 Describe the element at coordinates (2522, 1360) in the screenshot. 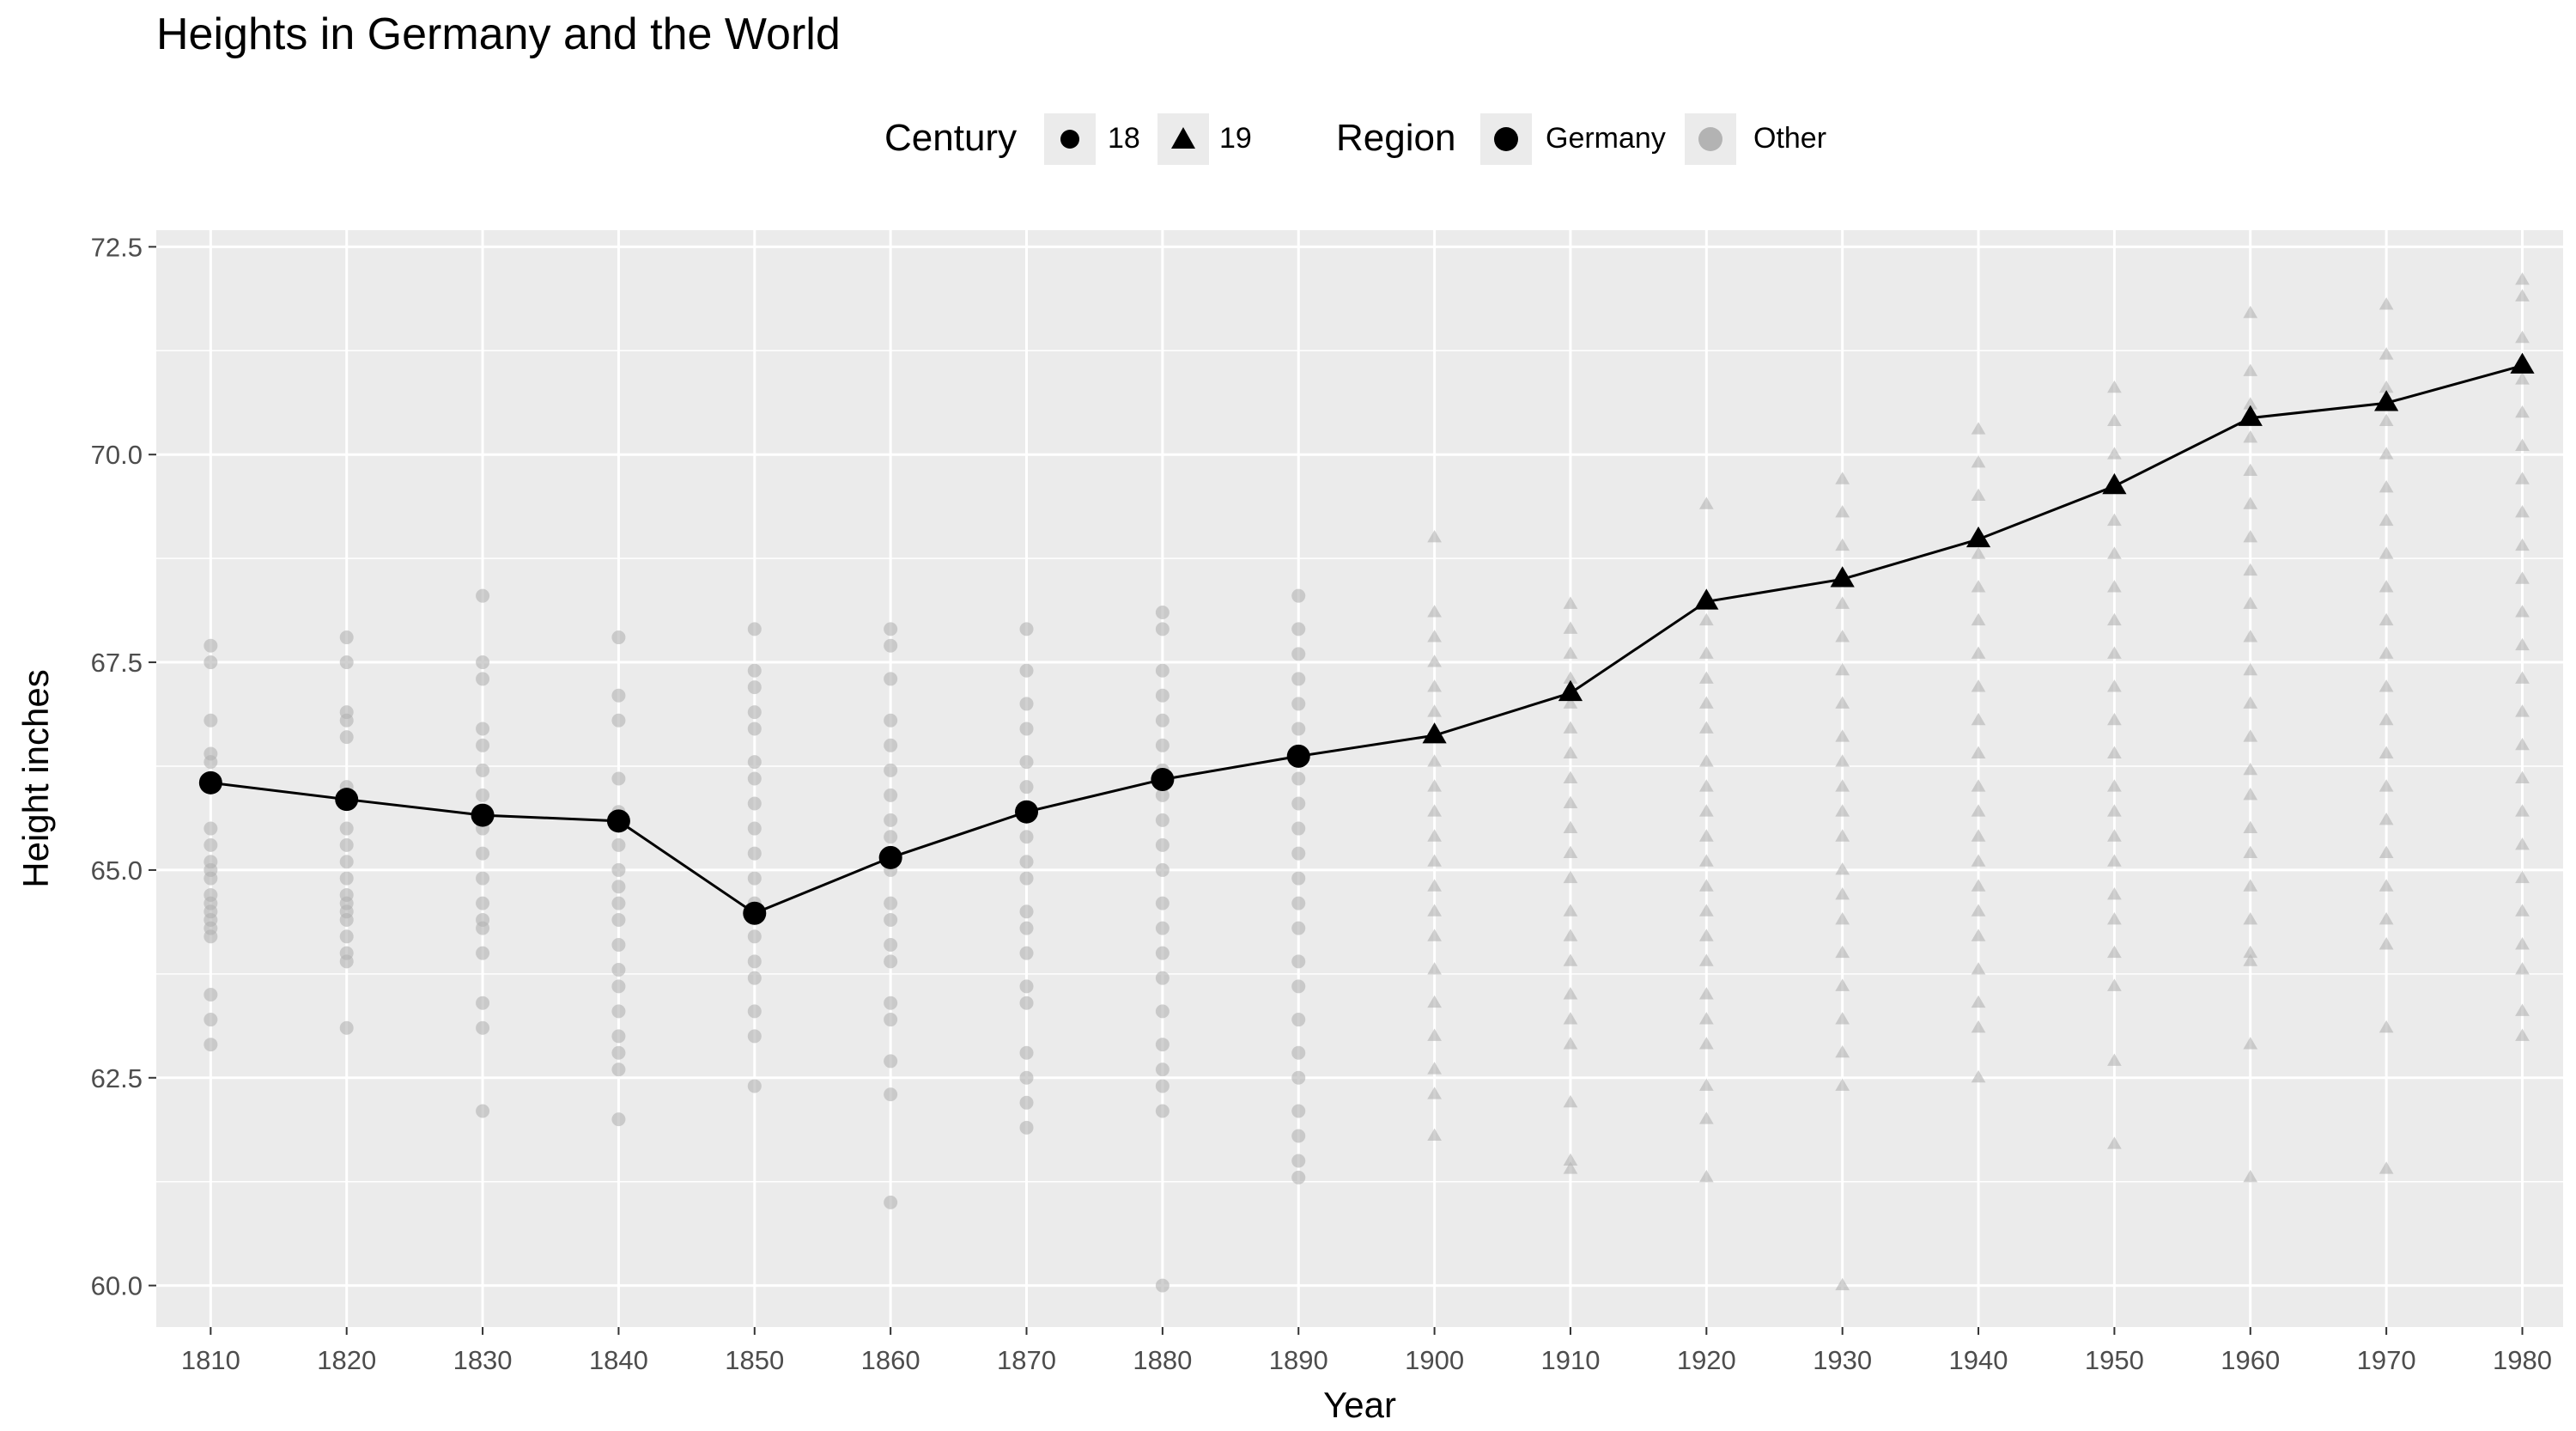

I see `x-tick-label: 1980` at that location.